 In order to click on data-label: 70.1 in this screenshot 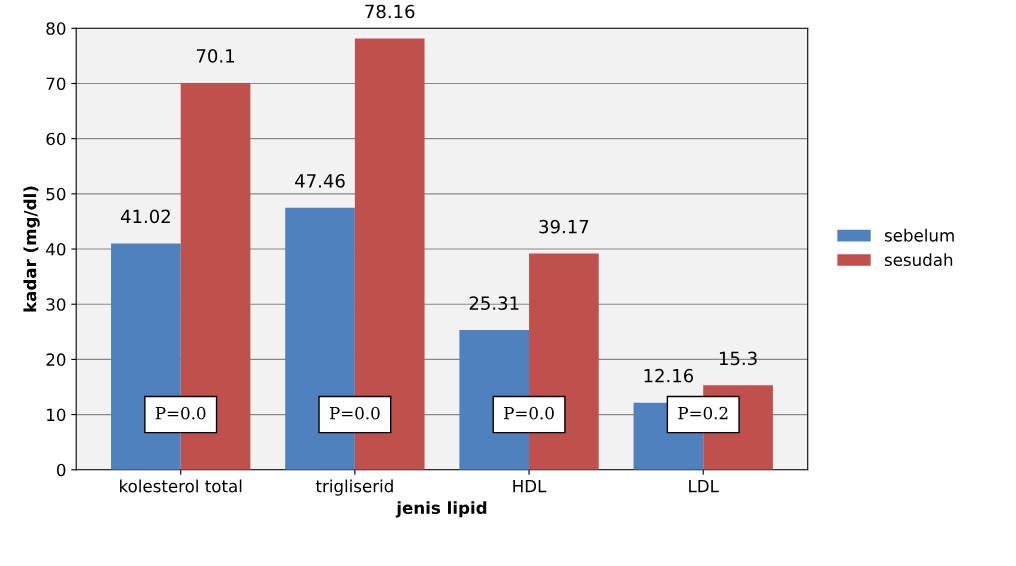, I will do `click(215, 56)`.